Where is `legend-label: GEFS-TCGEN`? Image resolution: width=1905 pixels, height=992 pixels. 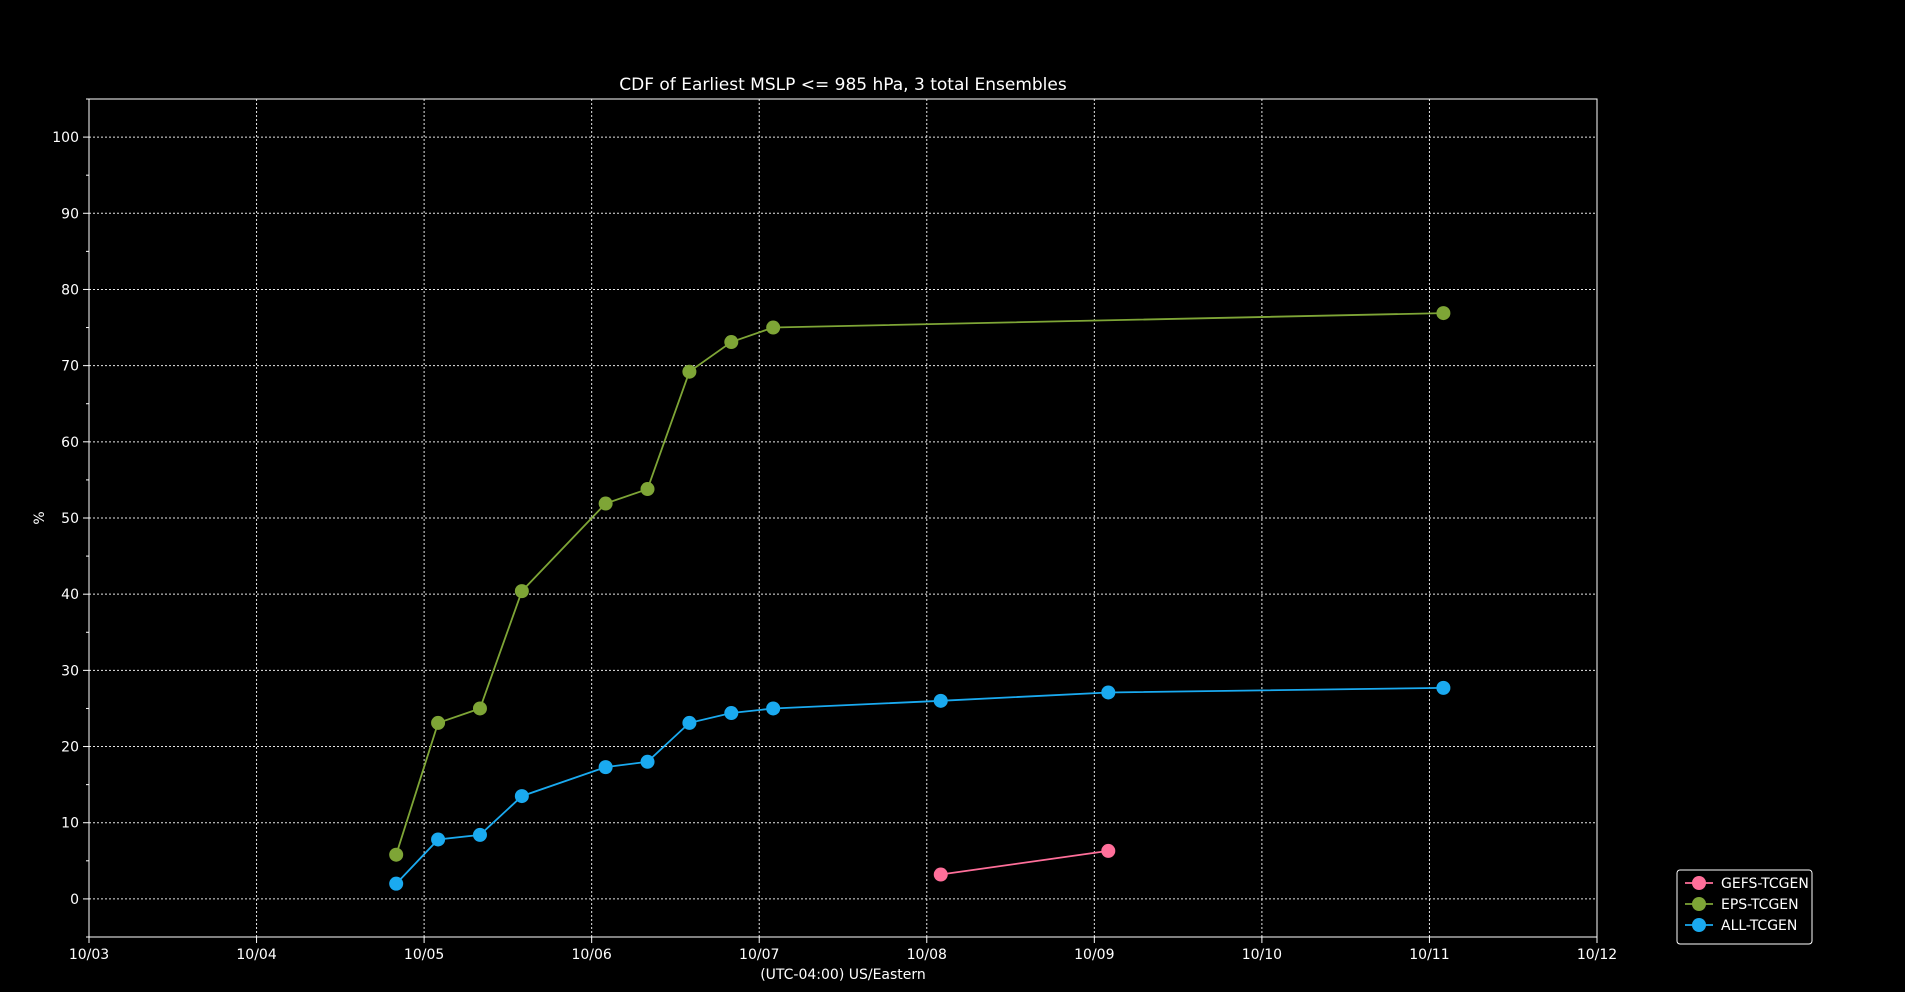
legend-label: GEFS-TCGEN is located at coordinates (1765, 884).